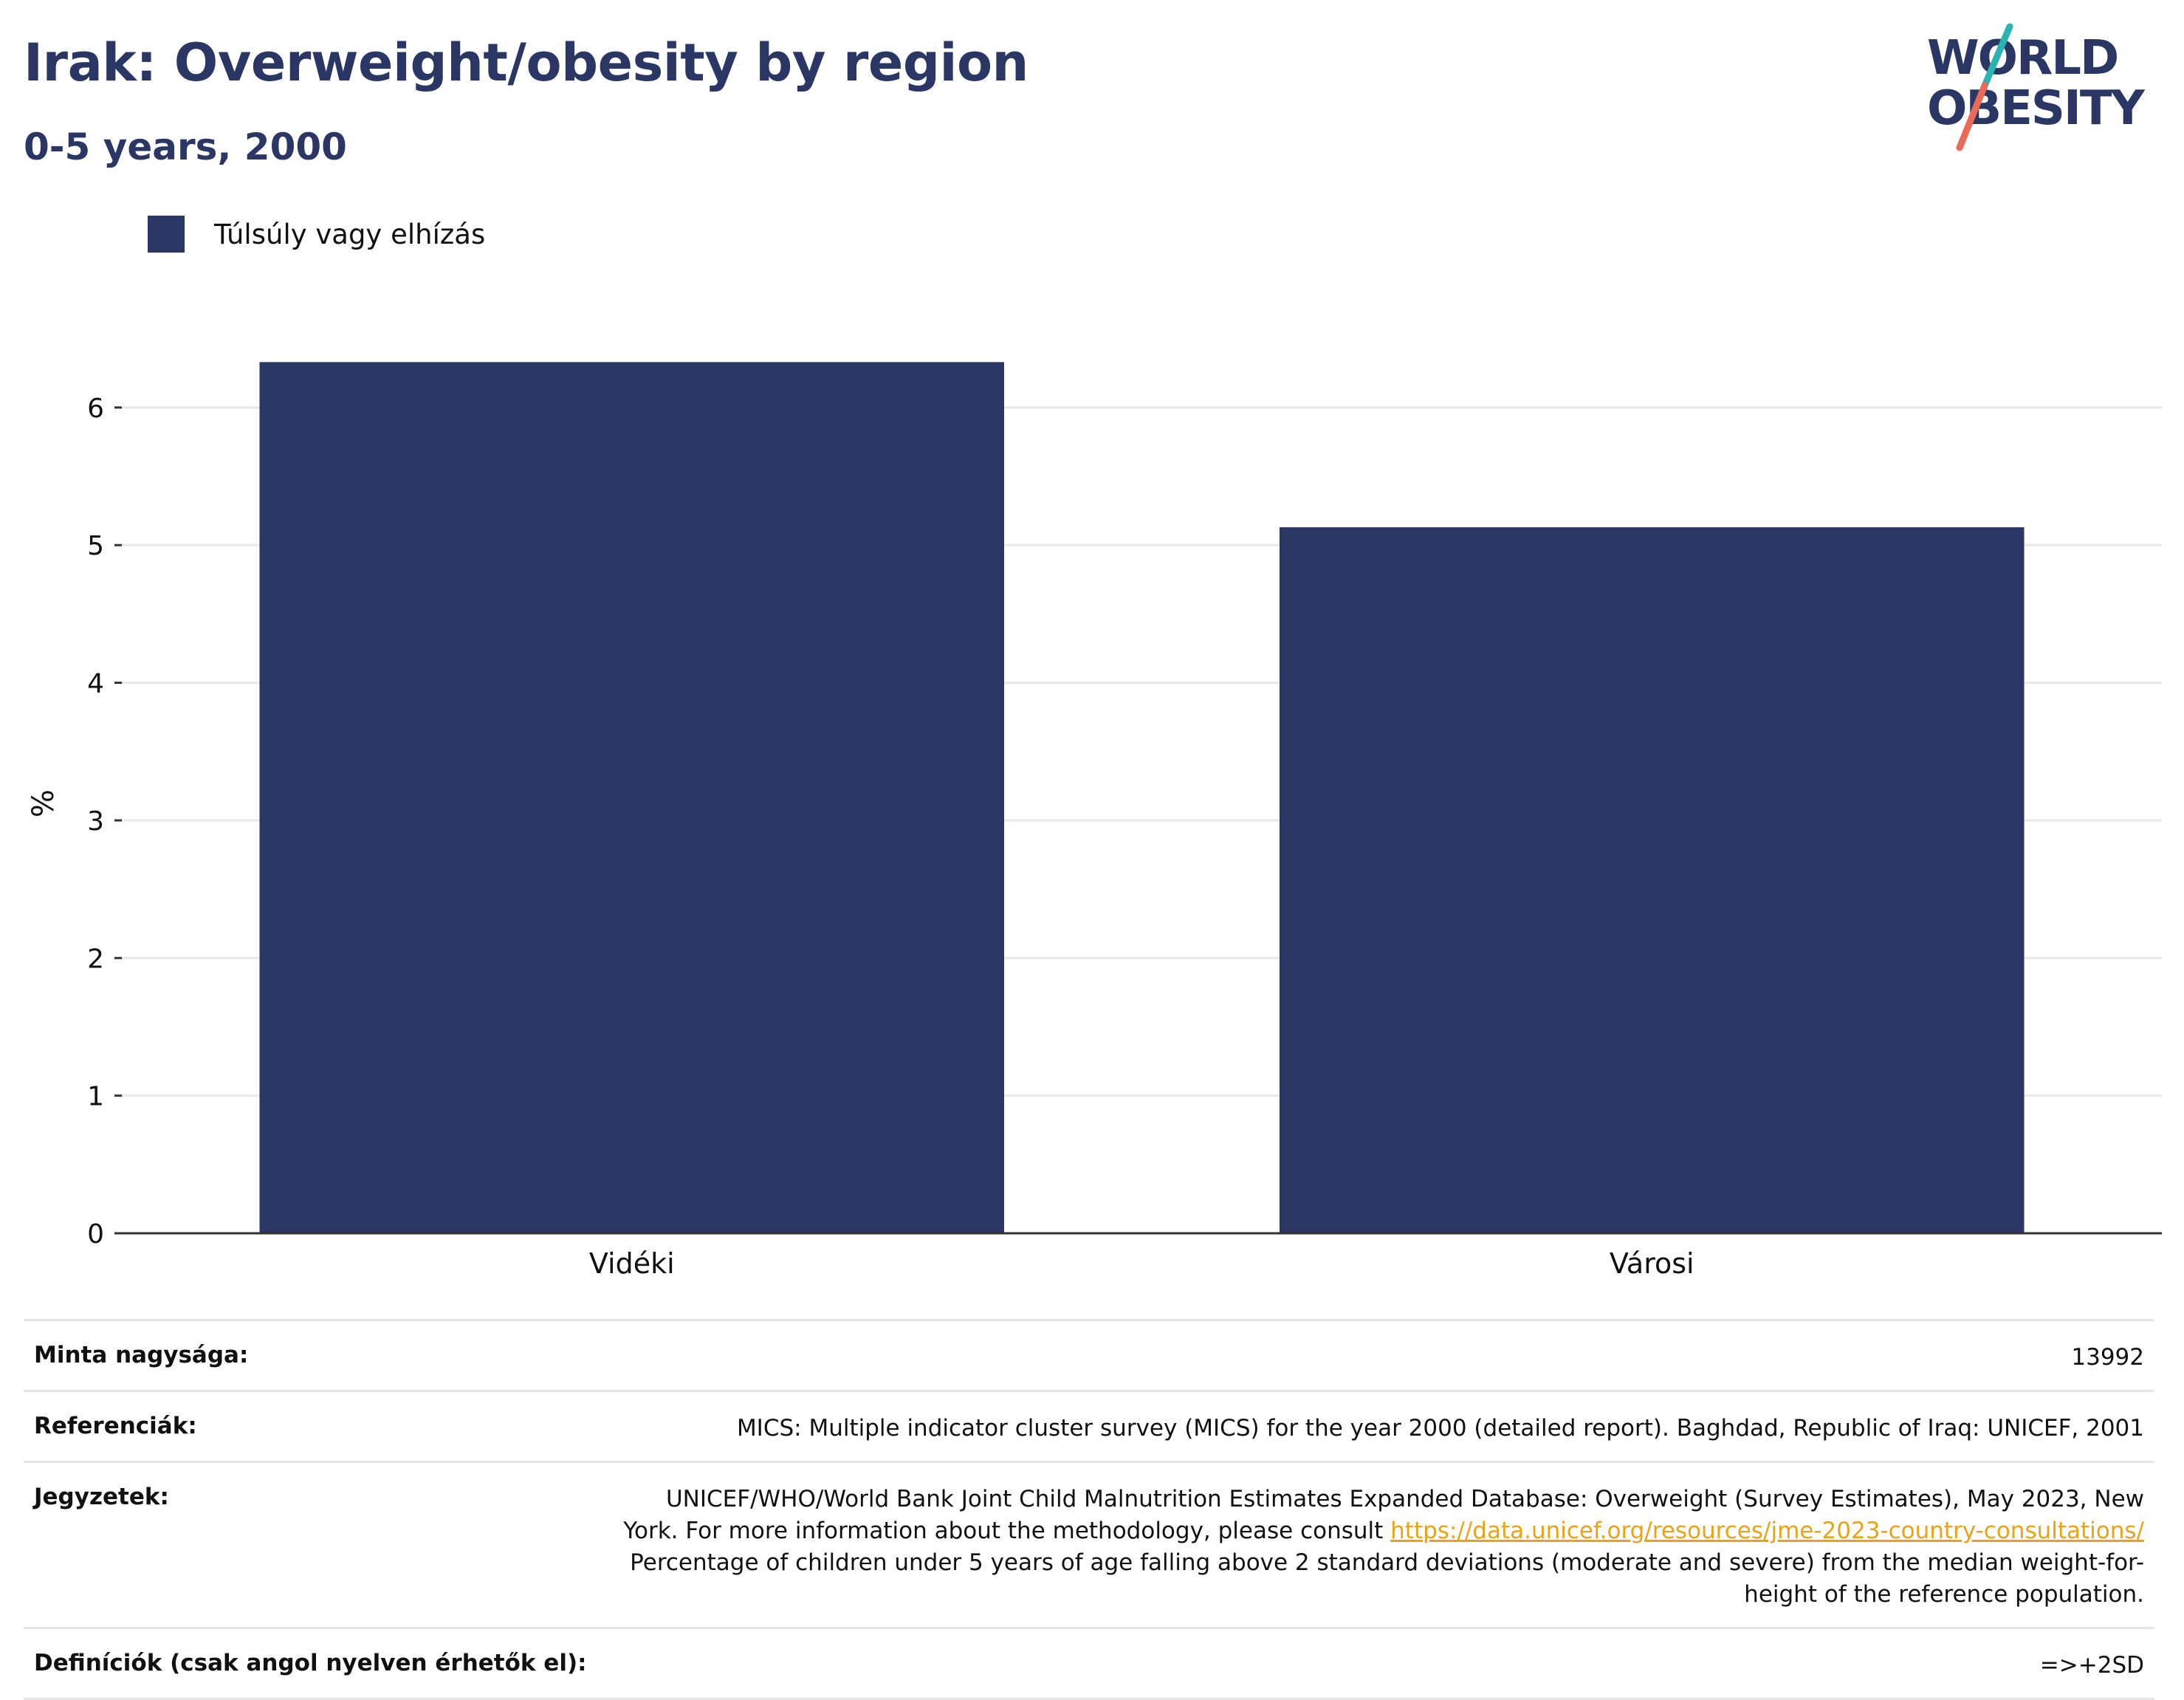 The height and width of the screenshot is (1700, 2184). Describe the element at coordinates (1997, 56) in the screenshot. I see `logo-slash-top` at that location.